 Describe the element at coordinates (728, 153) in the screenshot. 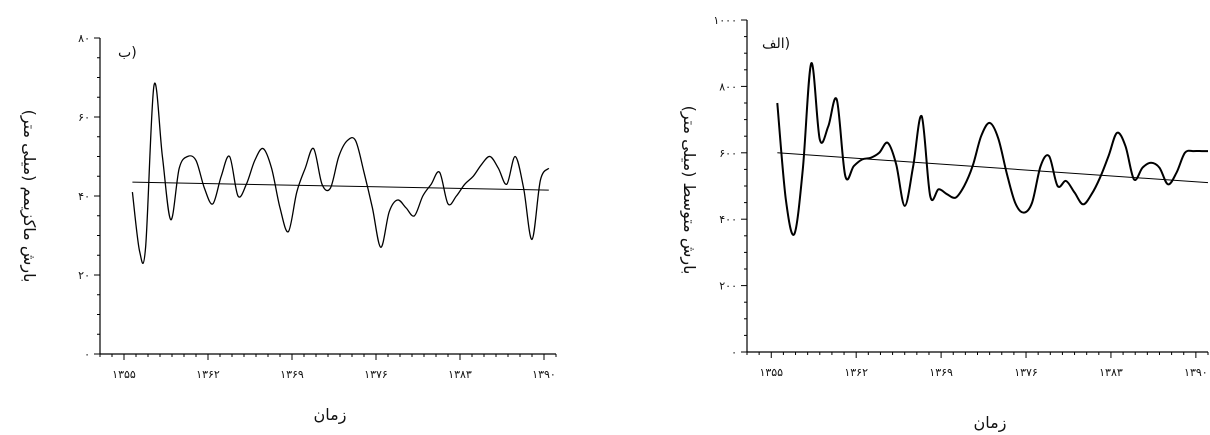

I see `y-tick-label: ۶۰۰` at that location.